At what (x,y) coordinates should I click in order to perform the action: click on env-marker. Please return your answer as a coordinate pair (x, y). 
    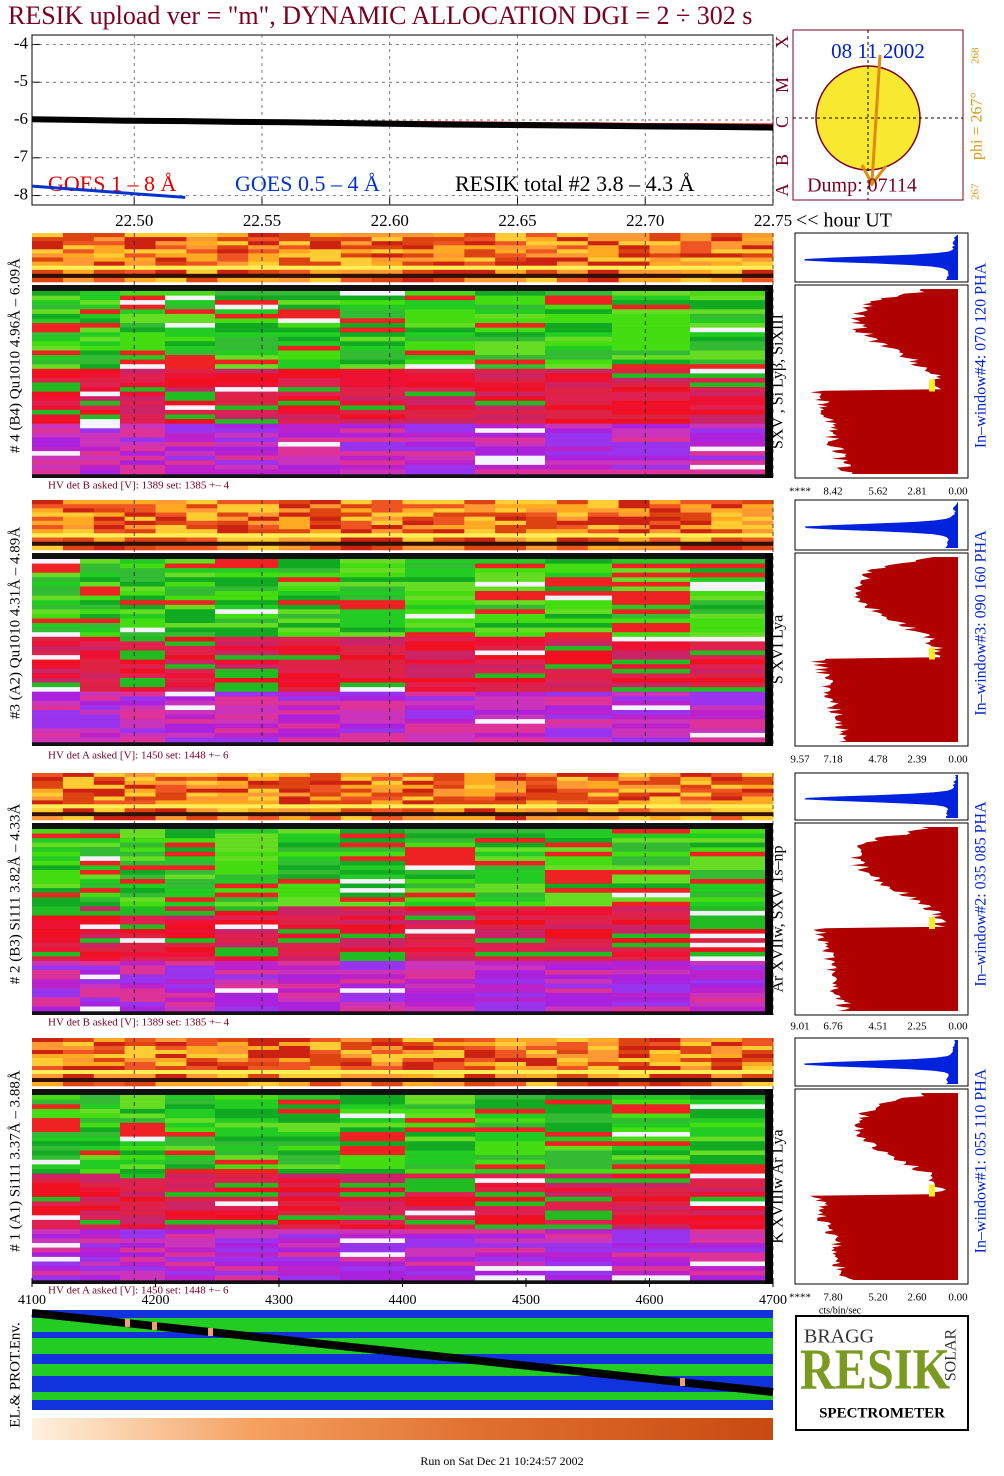
    Looking at the image, I should click on (210, 1332).